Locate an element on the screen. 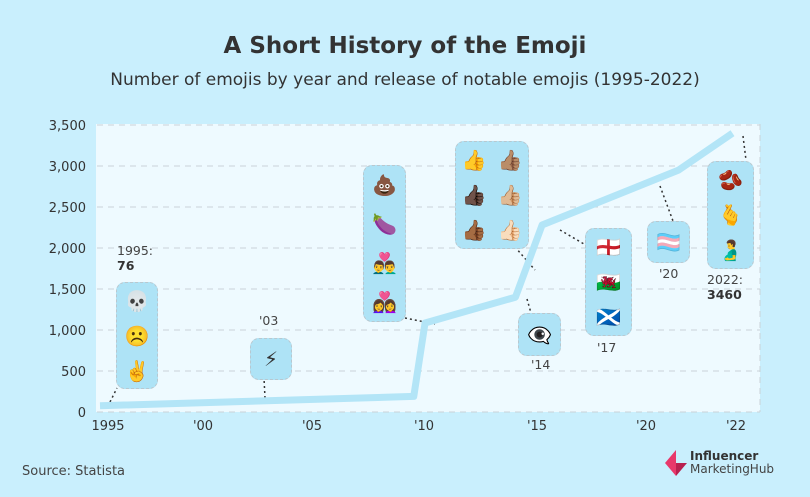  victory-hand-emoji: ✌️ is located at coordinates (137, 370).